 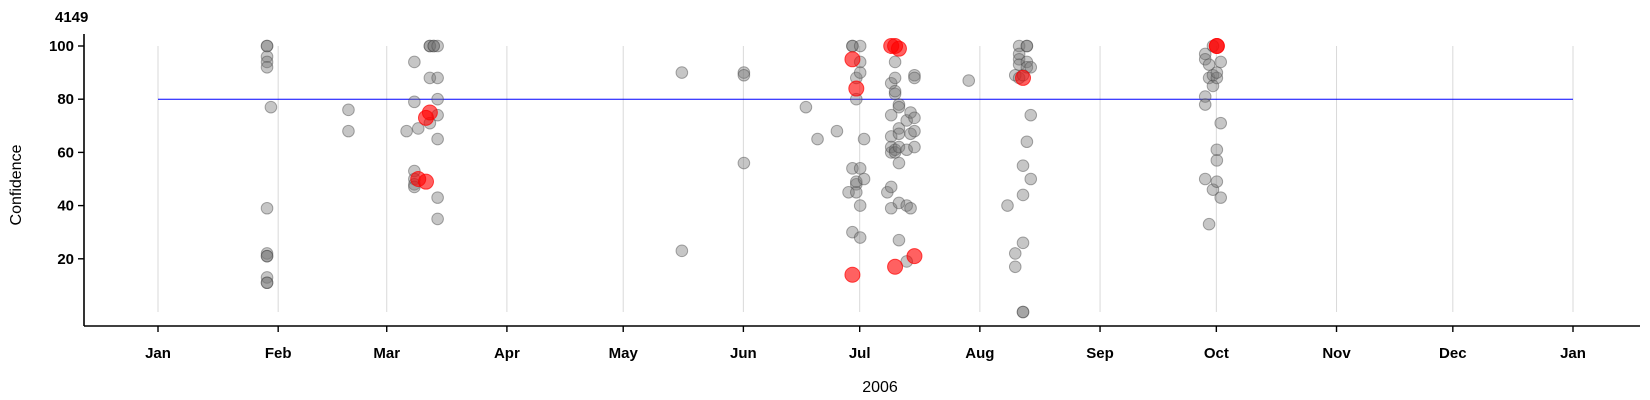 What do you see at coordinates (979, 353) in the screenshot?
I see `x-tick-label: Aug` at bounding box center [979, 353].